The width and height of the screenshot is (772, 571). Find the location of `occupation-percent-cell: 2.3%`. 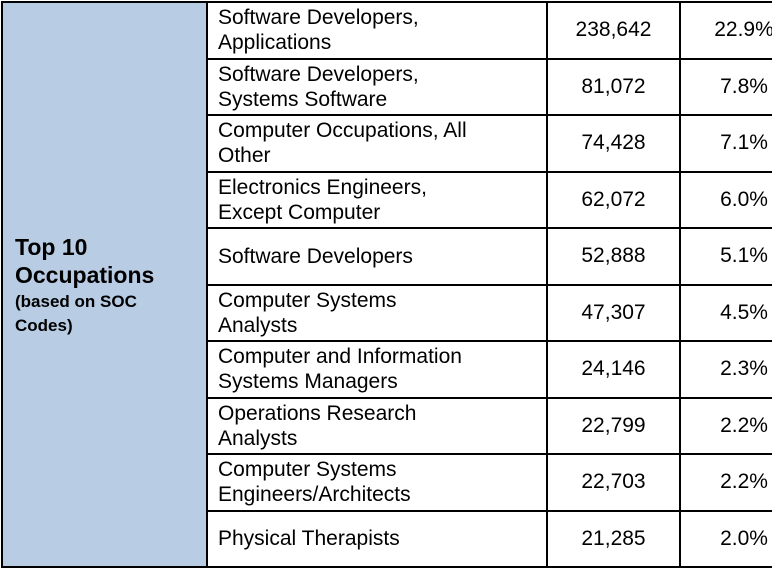

occupation-percent-cell: 2.3% is located at coordinates (725, 369).